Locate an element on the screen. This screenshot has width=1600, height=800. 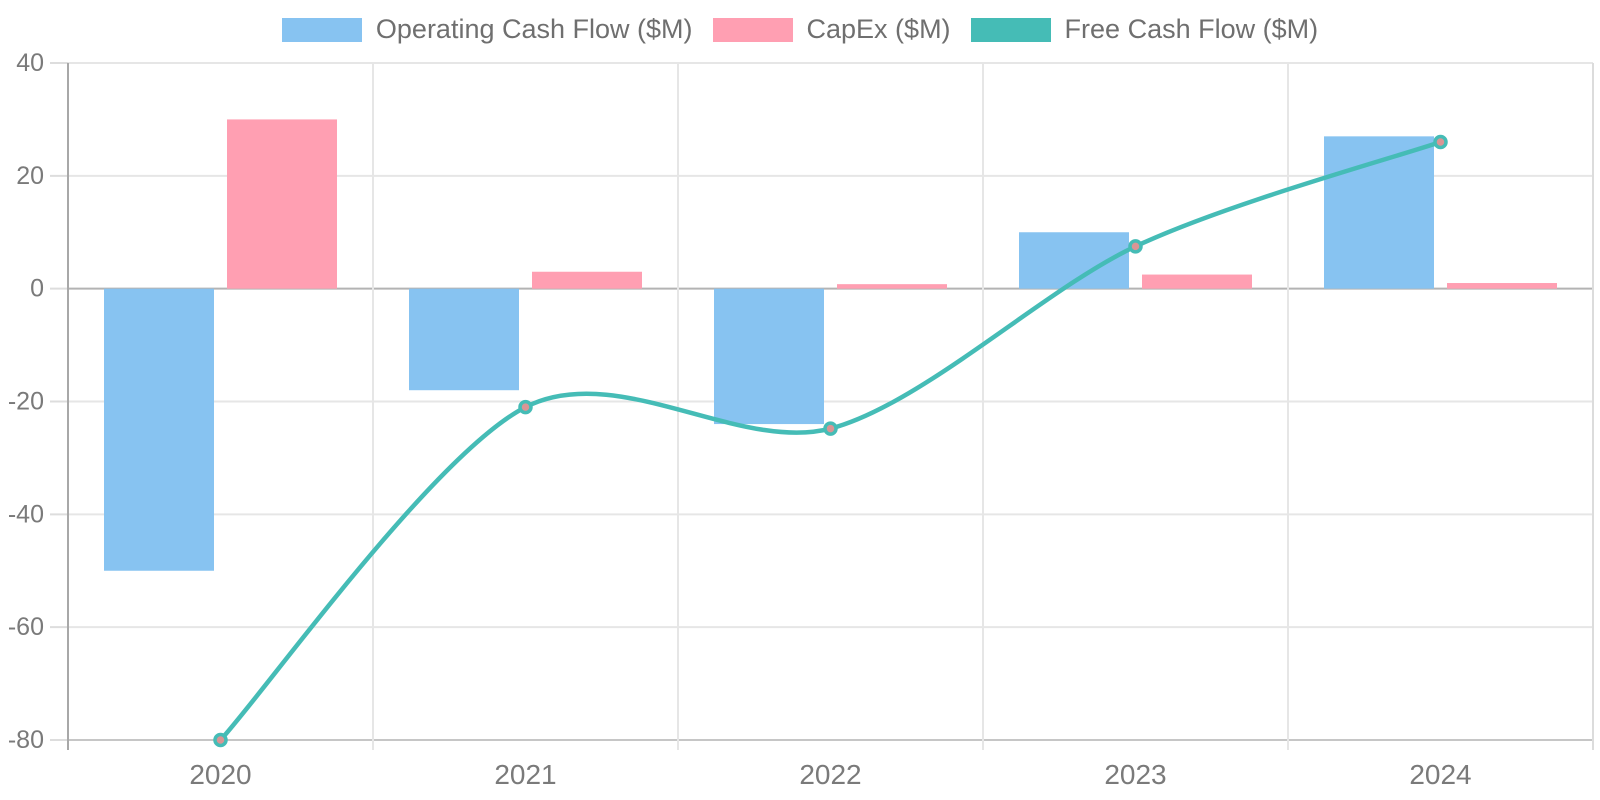
legend-item-free-cash-flow: Free Cash Flow ($M) is located at coordinates (1144, 29).